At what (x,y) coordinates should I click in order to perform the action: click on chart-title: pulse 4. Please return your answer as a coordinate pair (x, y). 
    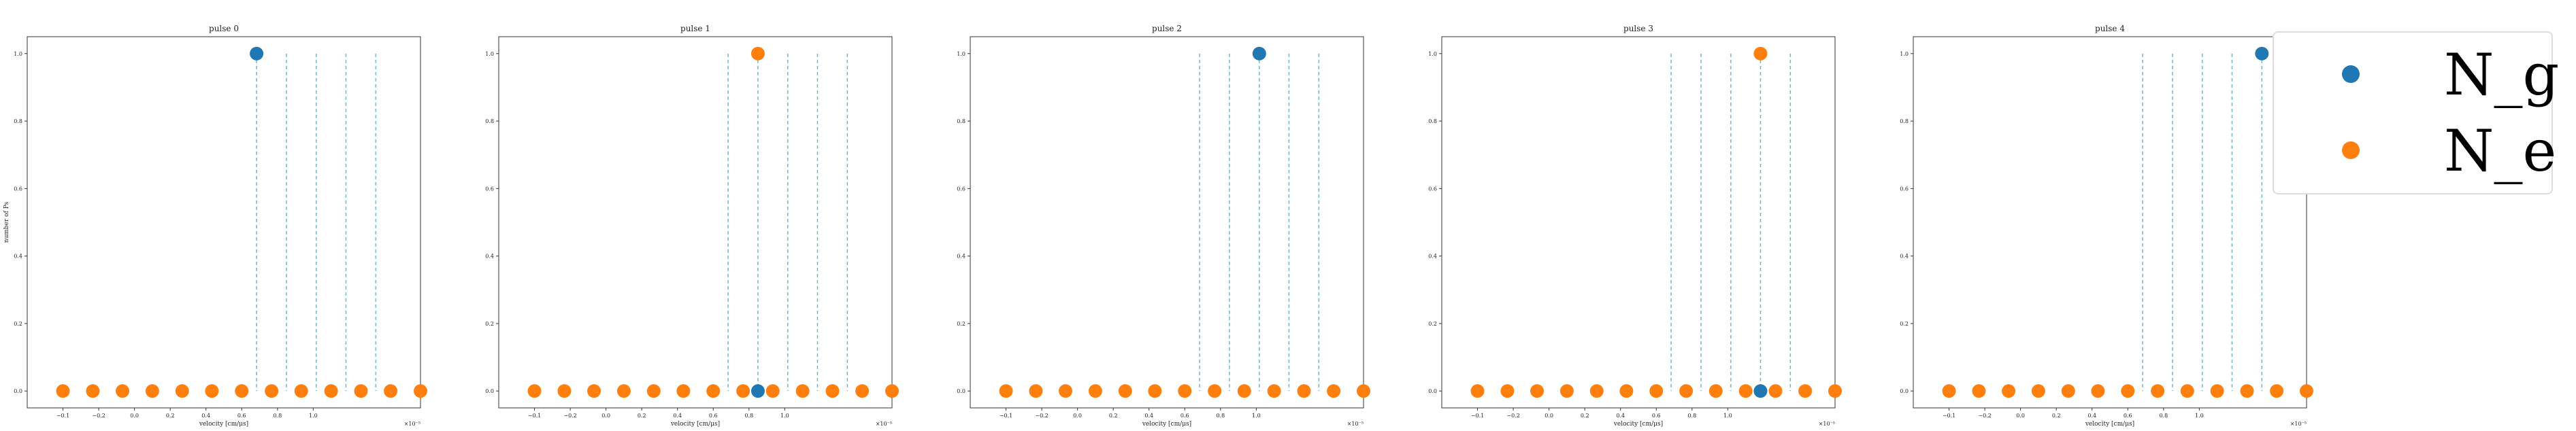
    Looking at the image, I should click on (2110, 28).